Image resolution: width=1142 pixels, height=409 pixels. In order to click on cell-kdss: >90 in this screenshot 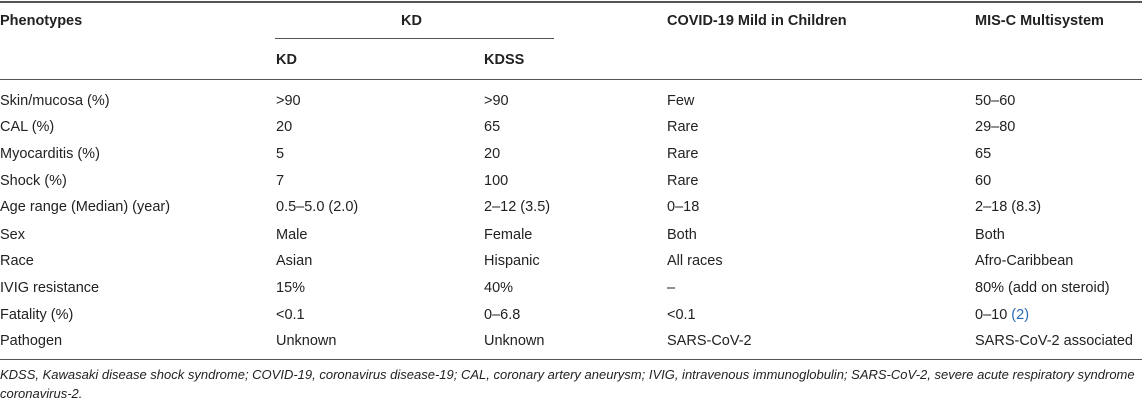, I will do `click(496, 101)`.